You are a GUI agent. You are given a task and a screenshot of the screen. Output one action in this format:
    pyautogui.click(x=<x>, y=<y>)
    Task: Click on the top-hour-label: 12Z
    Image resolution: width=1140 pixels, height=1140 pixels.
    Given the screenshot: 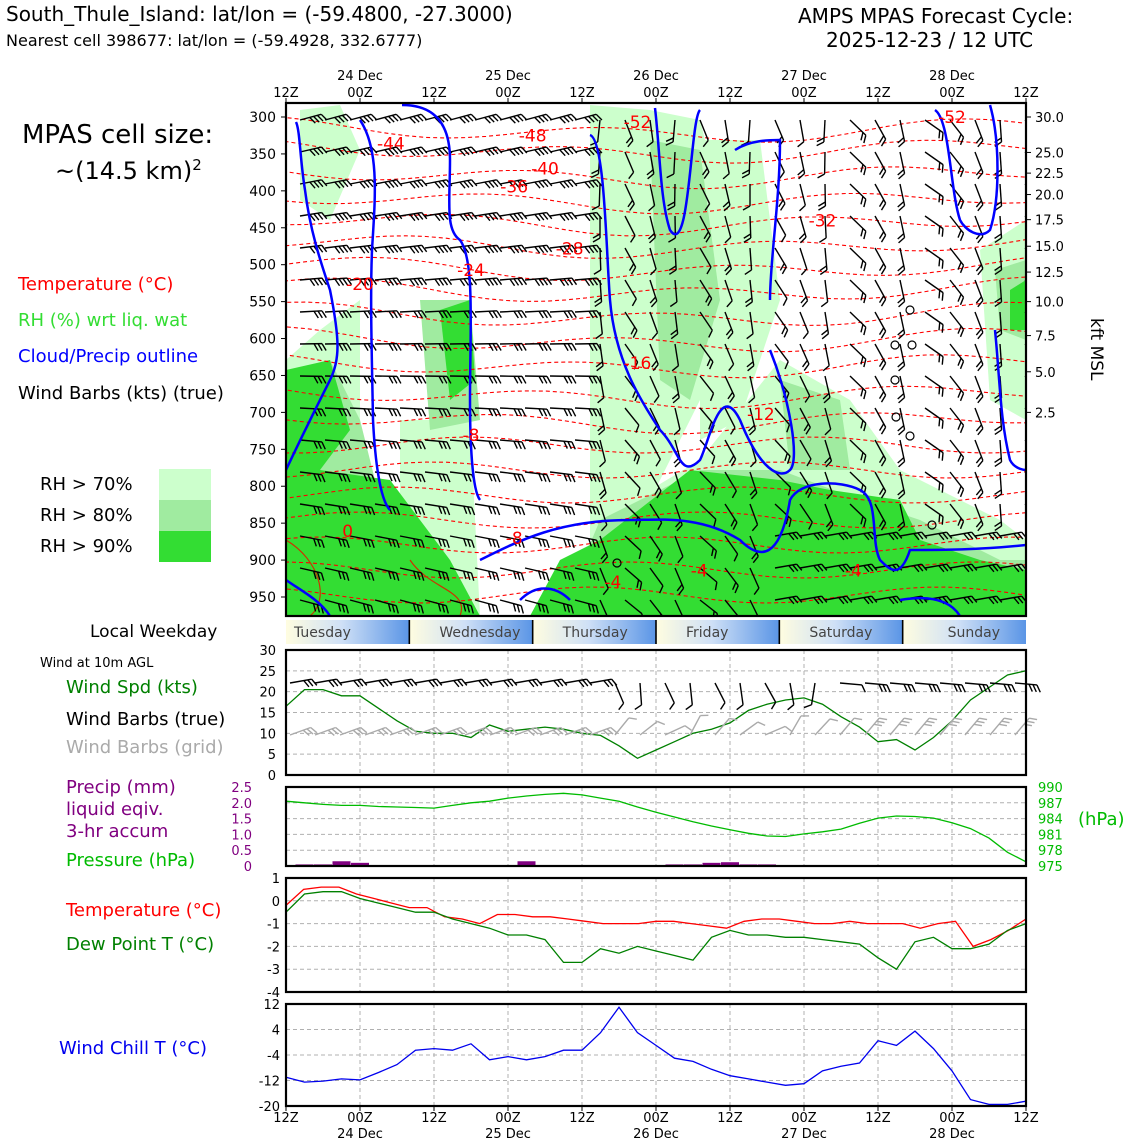 What is the action you would take?
    pyautogui.click(x=730, y=93)
    